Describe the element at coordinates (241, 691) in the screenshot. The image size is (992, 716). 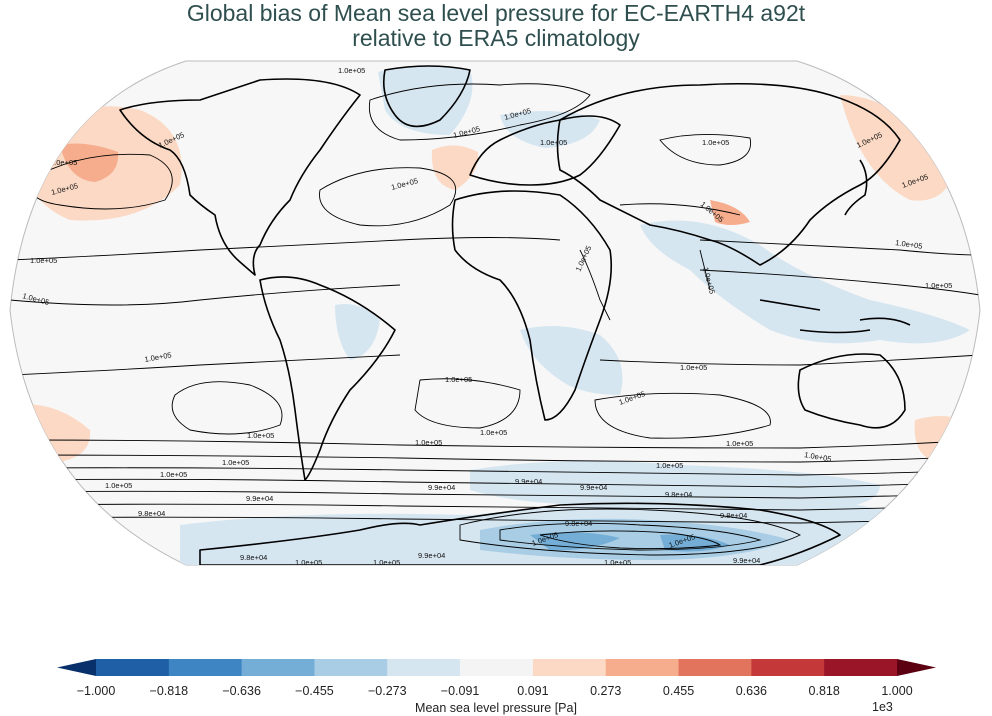
I see `colorbar-tick-label: −0.636` at that location.